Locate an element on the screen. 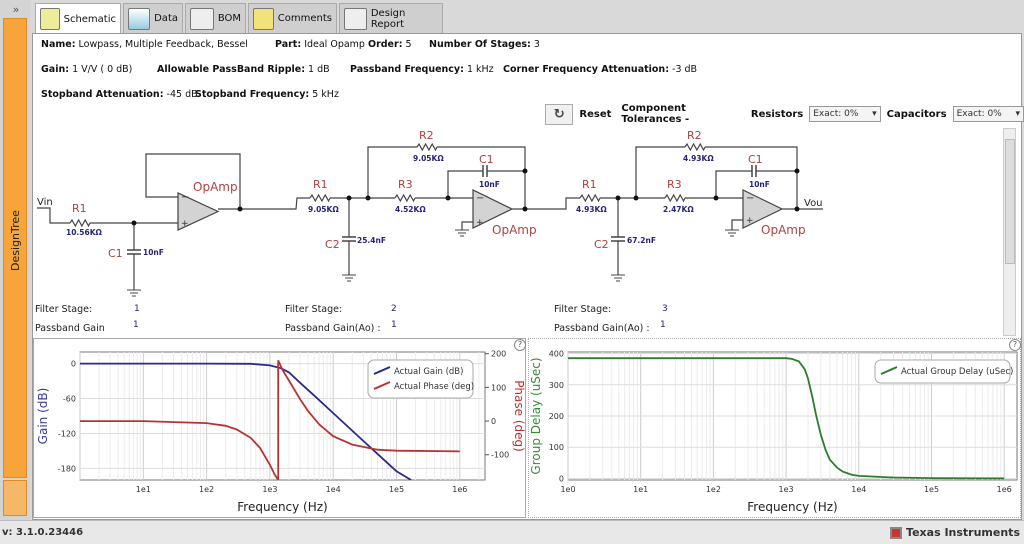  tab-design-report: Design Report is located at coordinates (391, 18).